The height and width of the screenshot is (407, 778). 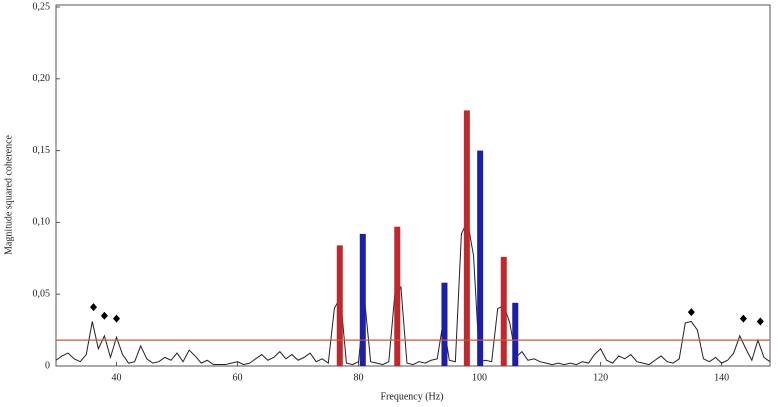 I want to click on x-tick-label: 60, so click(x=238, y=377).